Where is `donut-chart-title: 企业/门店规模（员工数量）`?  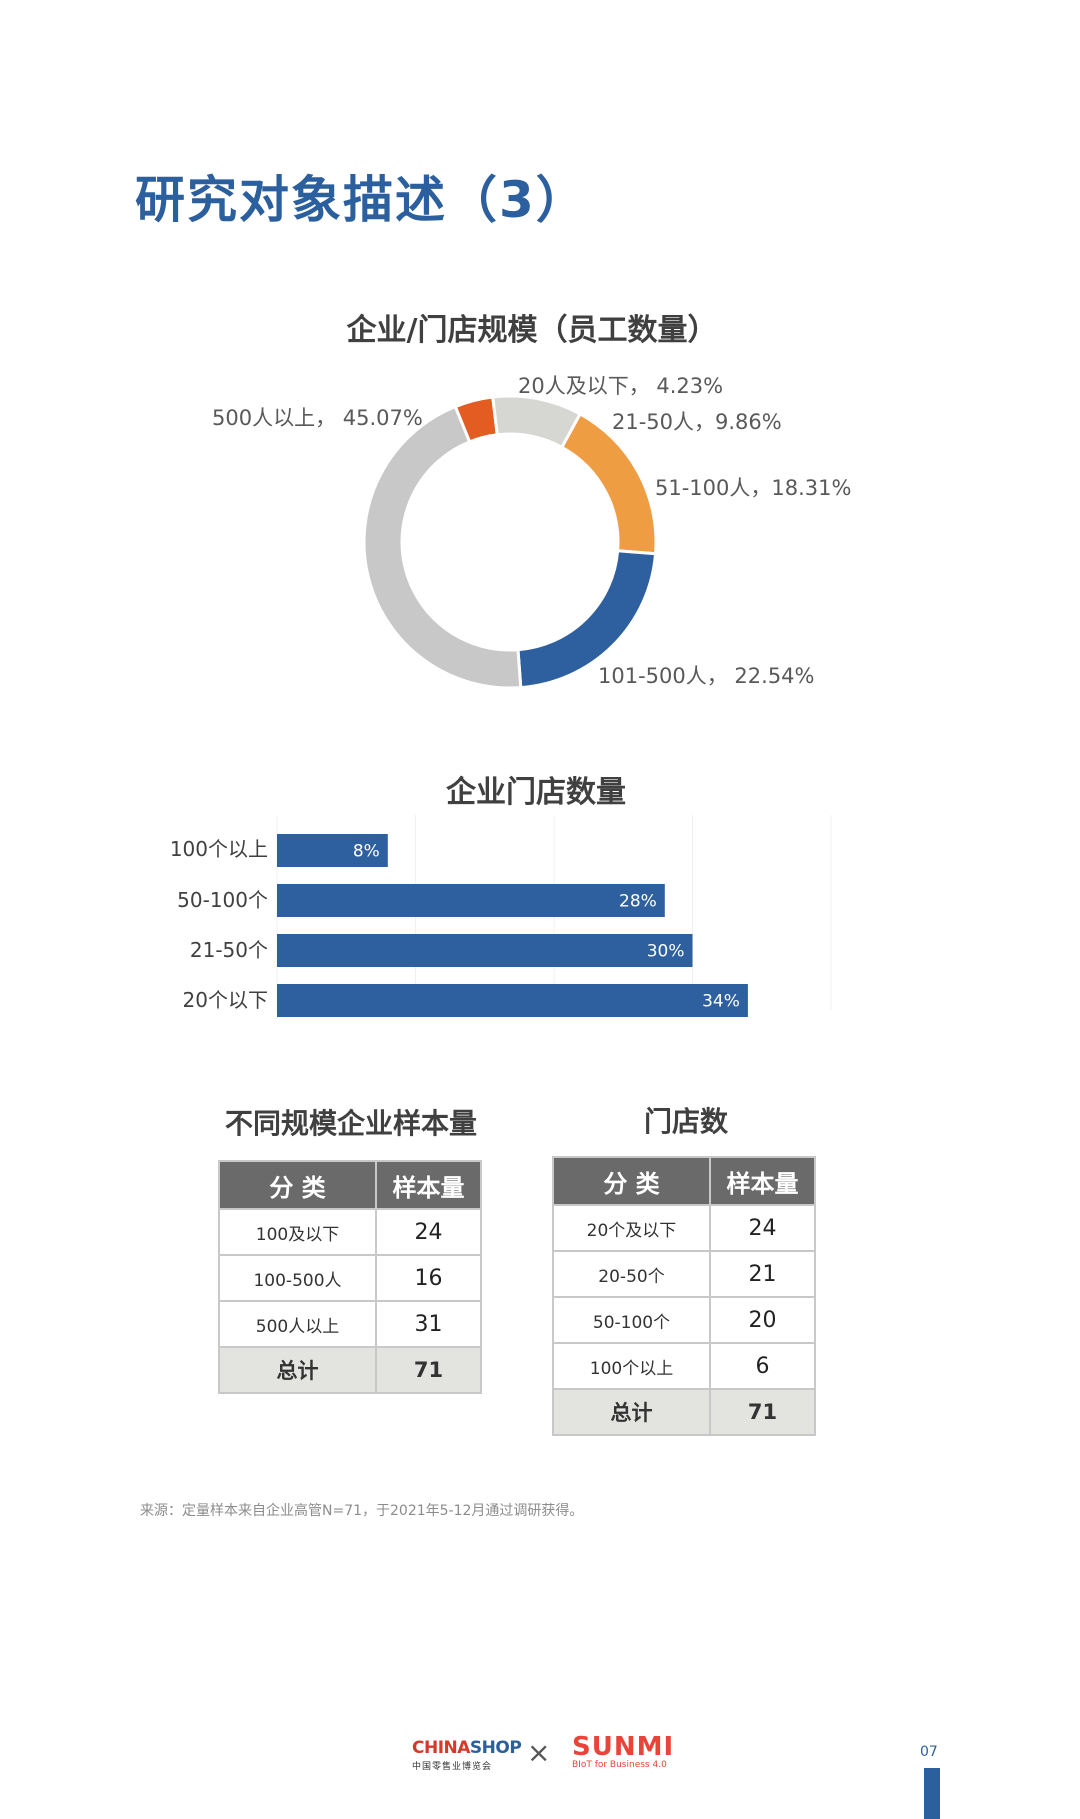
donut-chart-title: 企业/门店规模（员工数量） is located at coordinates (532, 330).